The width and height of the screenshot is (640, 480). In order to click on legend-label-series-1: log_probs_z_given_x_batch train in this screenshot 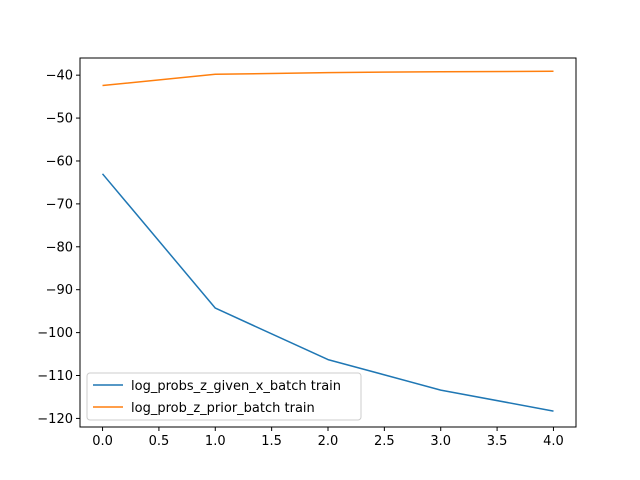, I will do `click(236, 386)`.